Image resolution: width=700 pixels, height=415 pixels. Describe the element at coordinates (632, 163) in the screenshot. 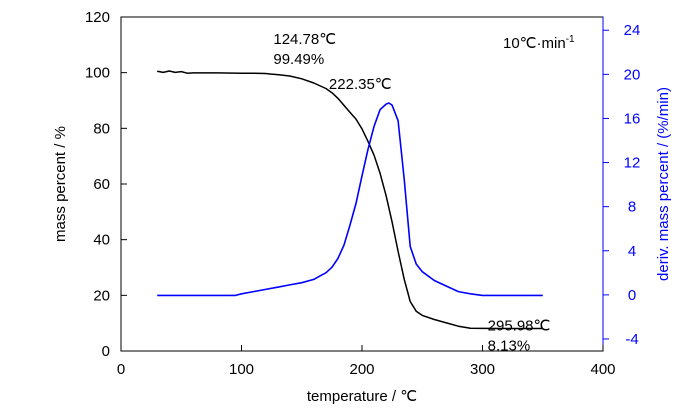

I see `right-y-tick-label: 12` at that location.